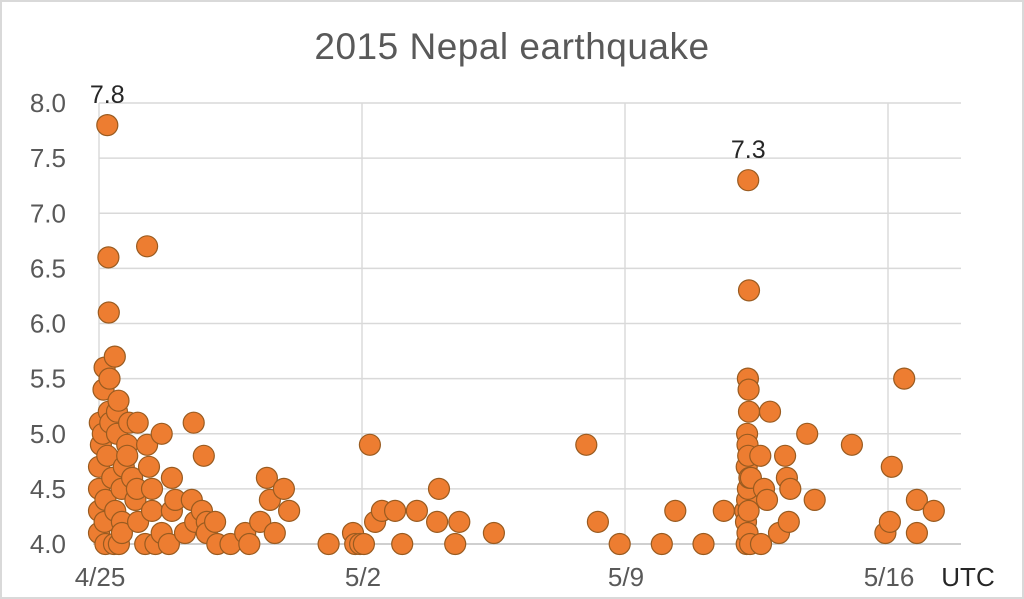  What do you see at coordinates (967, 577) in the screenshot?
I see `x-axis-unit-label: UTC` at bounding box center [967, 577].